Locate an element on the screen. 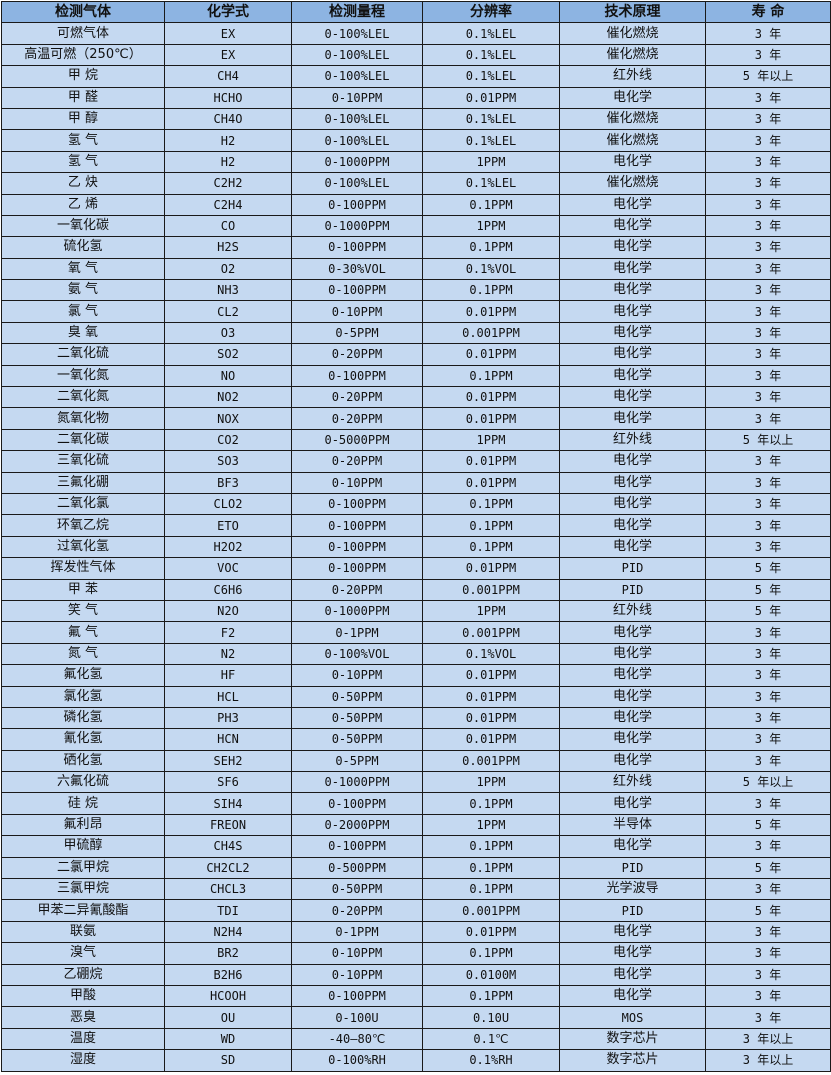 This screenshot has height=1075, width=831. formula-cell: NH3 is located at coordinates (228, 290).